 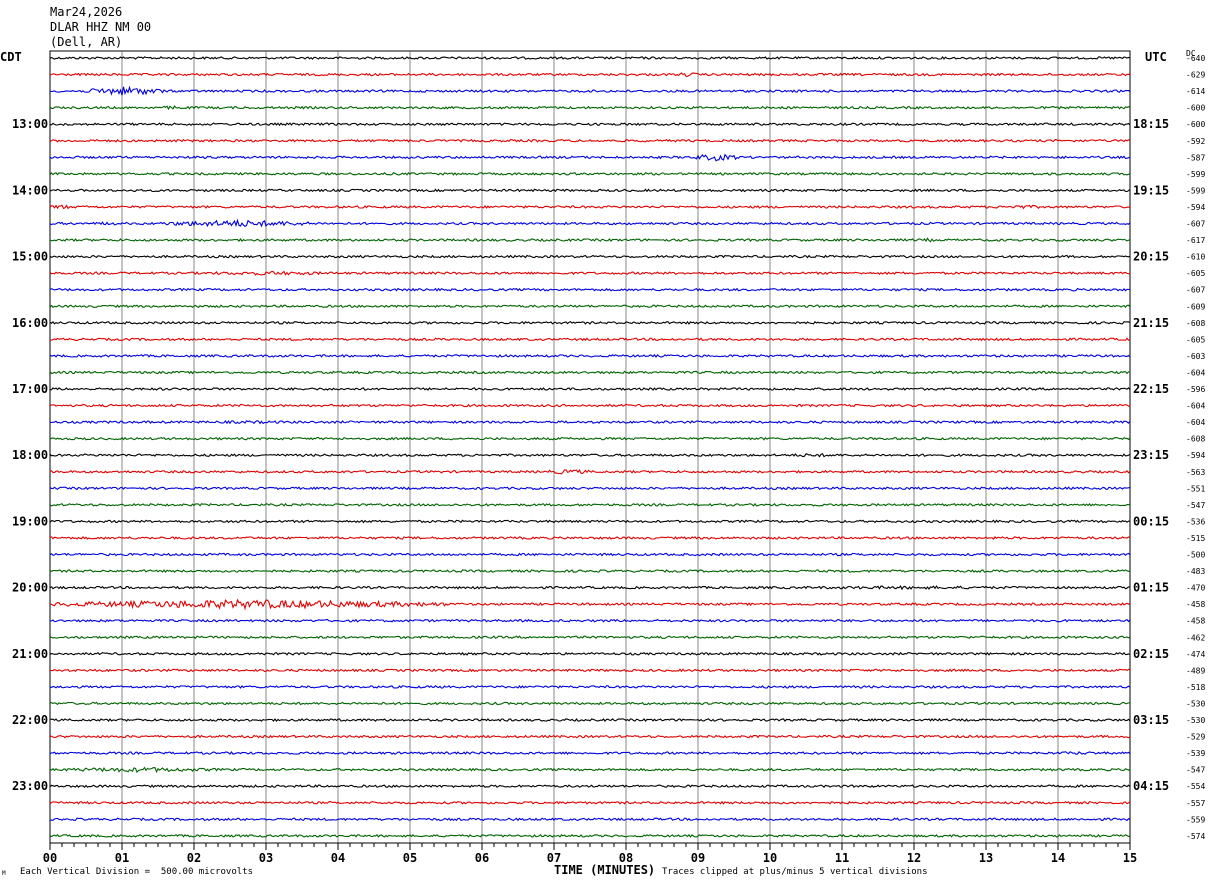 What do you see at coordinates (101, 27) in the screenshot?
I see `station-label: DLAR HHZ NM 00` at bounding box center [101, 27].